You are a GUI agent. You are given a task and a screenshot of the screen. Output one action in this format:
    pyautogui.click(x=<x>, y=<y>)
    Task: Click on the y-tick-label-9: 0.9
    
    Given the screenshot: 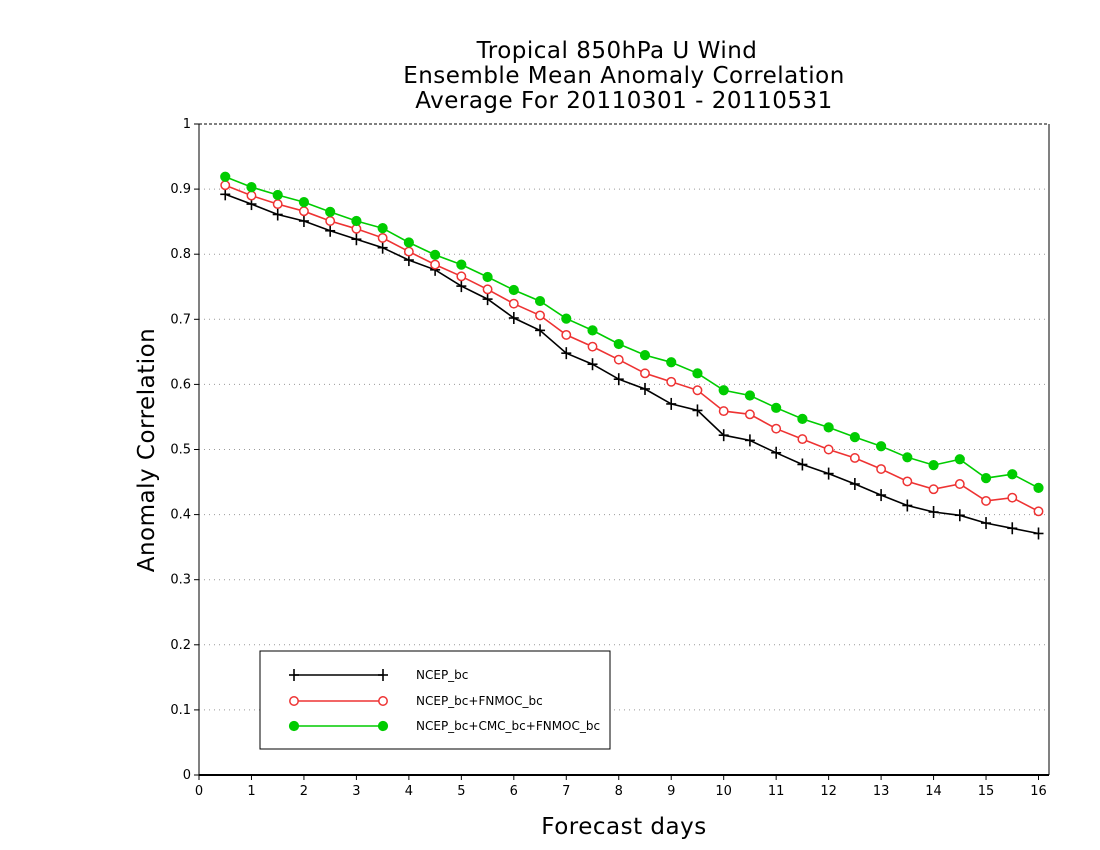 What is the action you would take?
    pyautogui.click(x=180, y=189)
    